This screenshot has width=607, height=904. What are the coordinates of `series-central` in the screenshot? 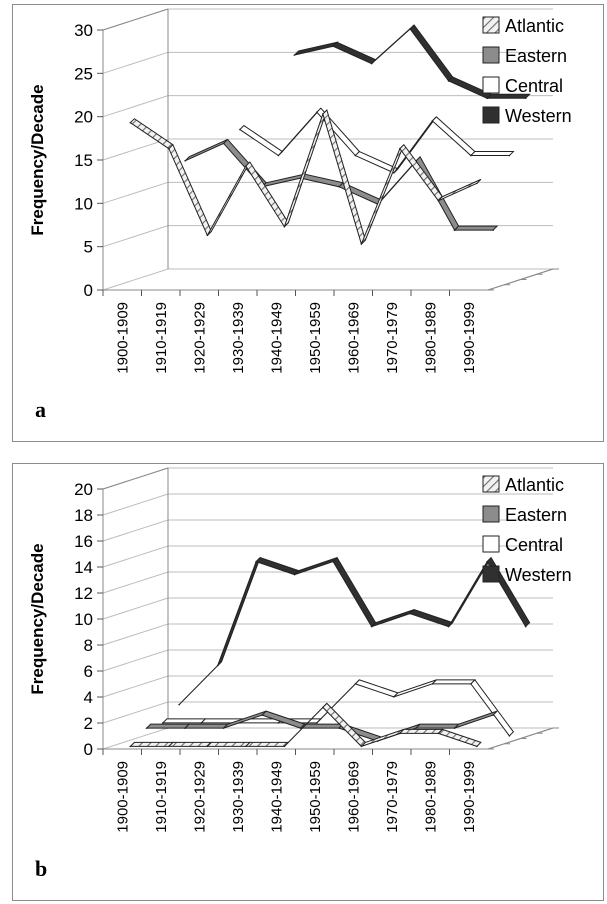 It's located at (377, 140).